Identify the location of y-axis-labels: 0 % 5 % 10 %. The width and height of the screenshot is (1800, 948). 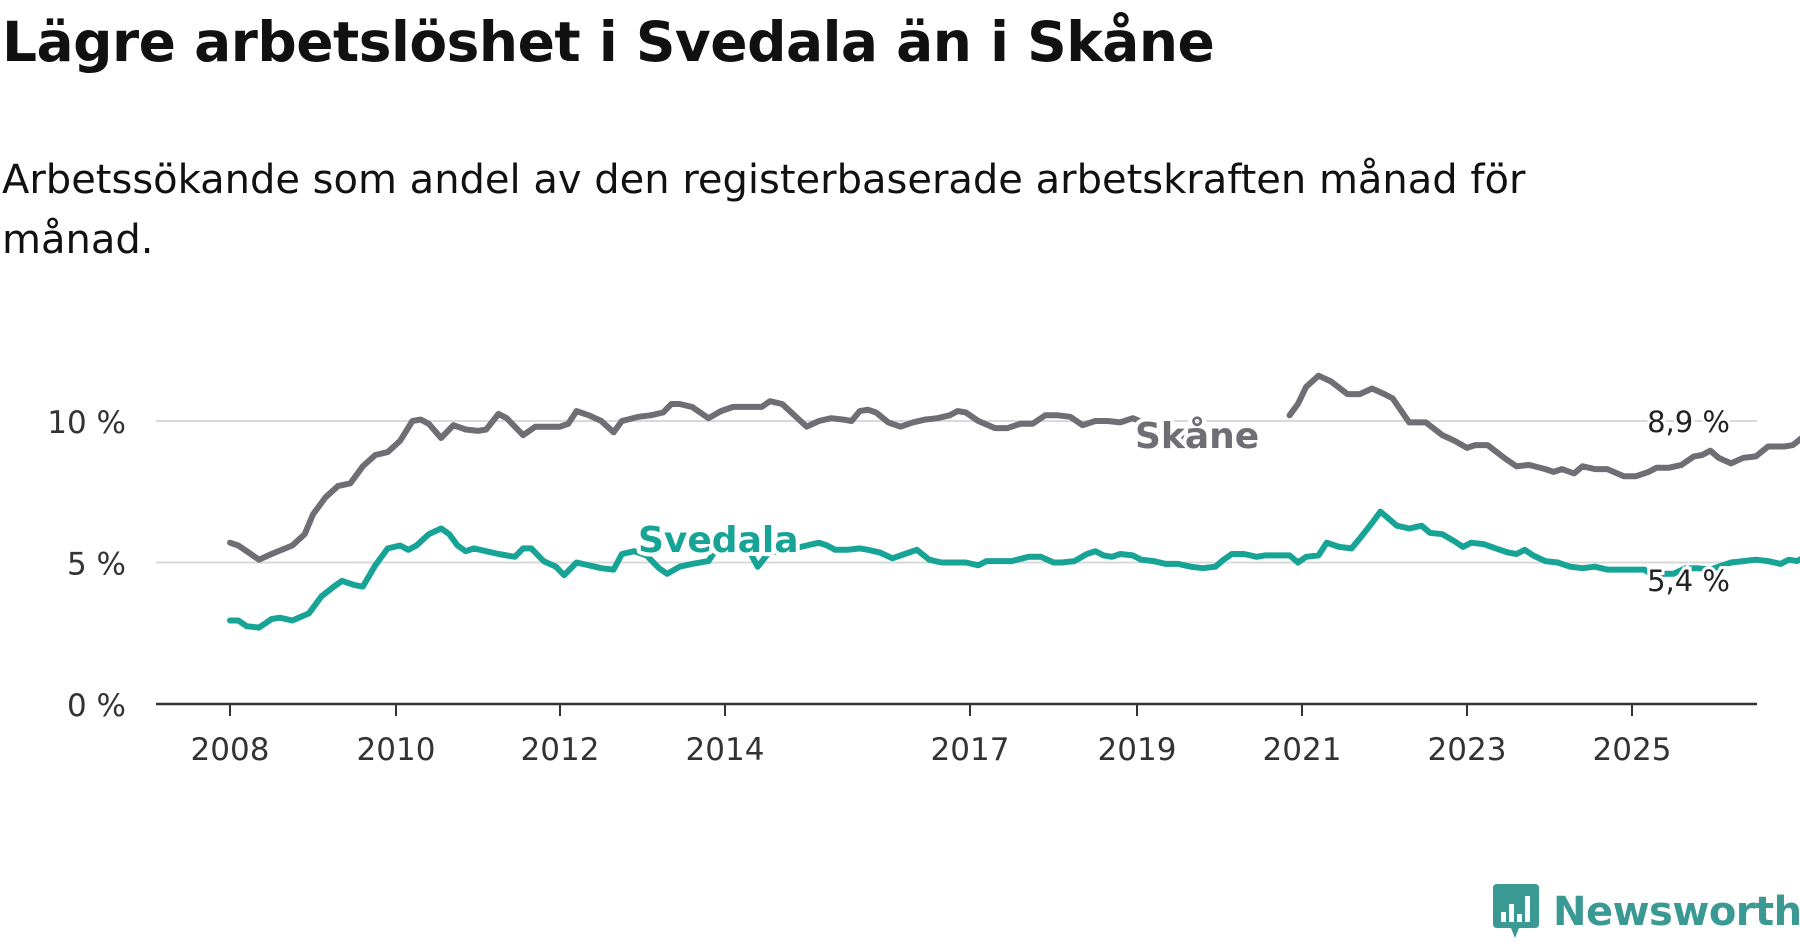
(86, 564).